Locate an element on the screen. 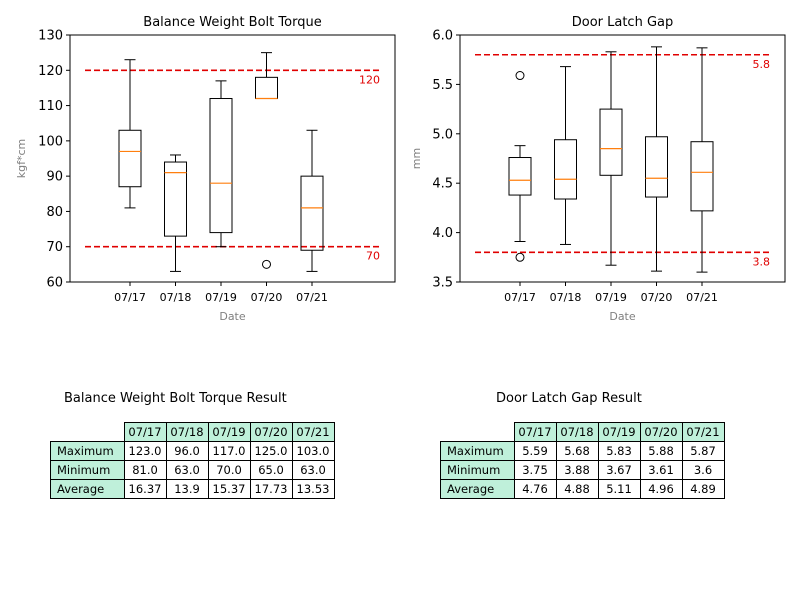 The image size is (800, 600). table-cell: 4.96 is located at coordinates (661, 489).